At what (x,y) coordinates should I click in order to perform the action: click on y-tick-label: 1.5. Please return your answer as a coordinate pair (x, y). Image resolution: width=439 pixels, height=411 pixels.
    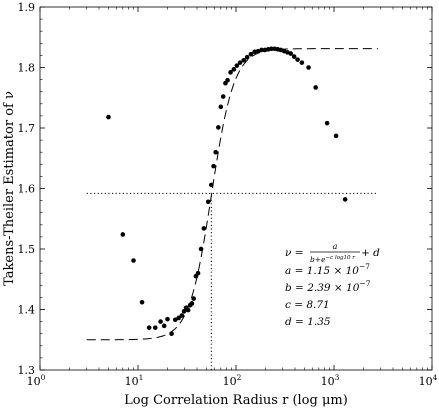
    Looking at the image, I should click on (27, 249).